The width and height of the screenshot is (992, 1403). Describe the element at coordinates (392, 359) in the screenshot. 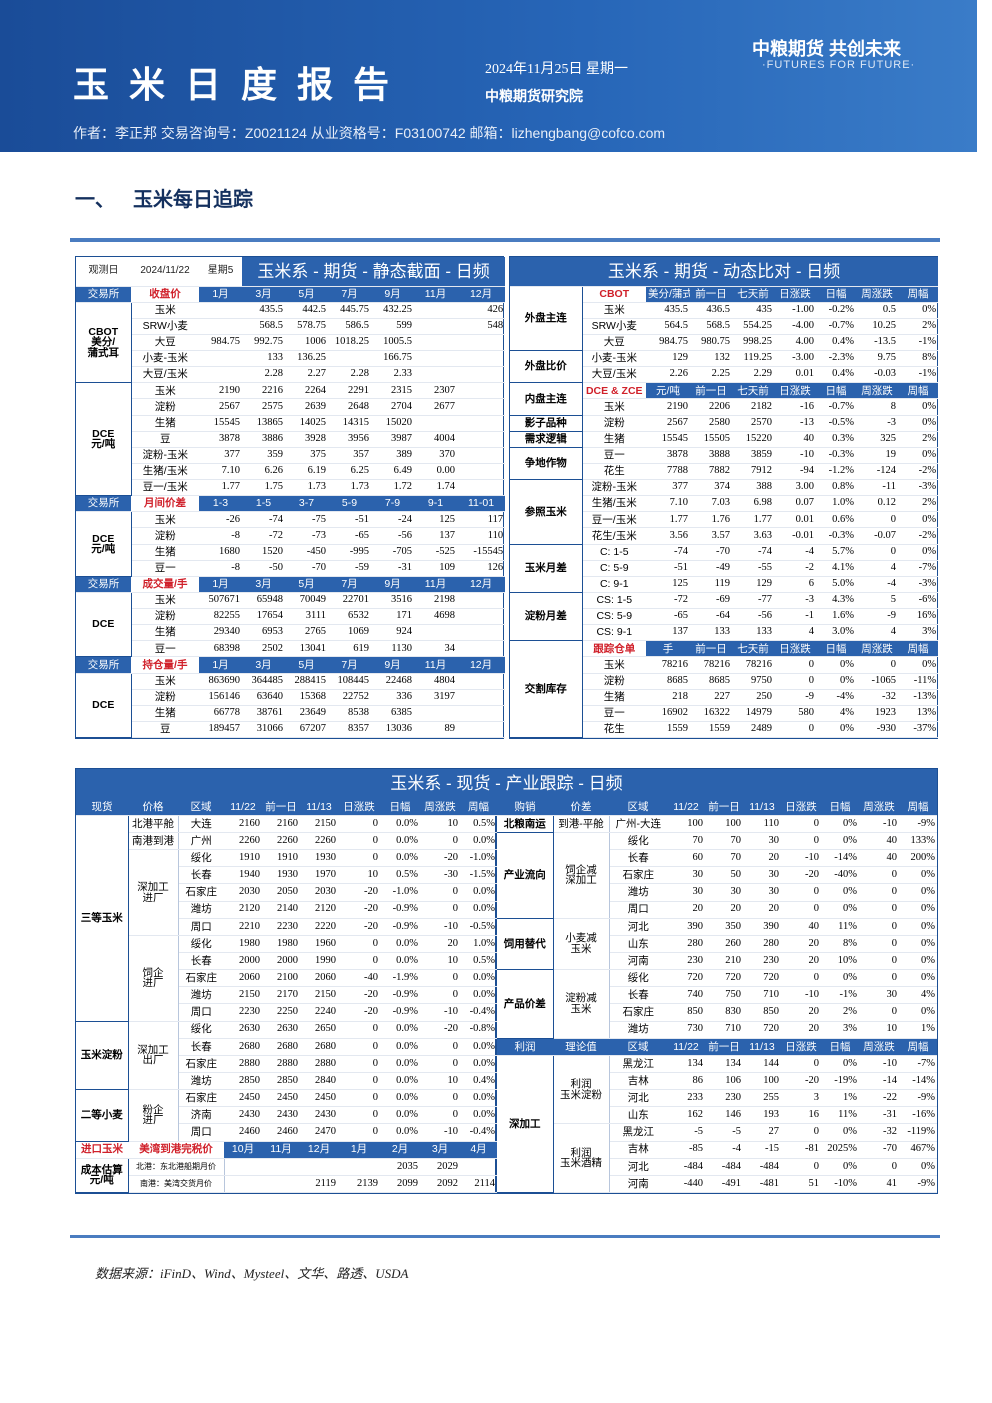

I see `cell: 166.75` at that location.